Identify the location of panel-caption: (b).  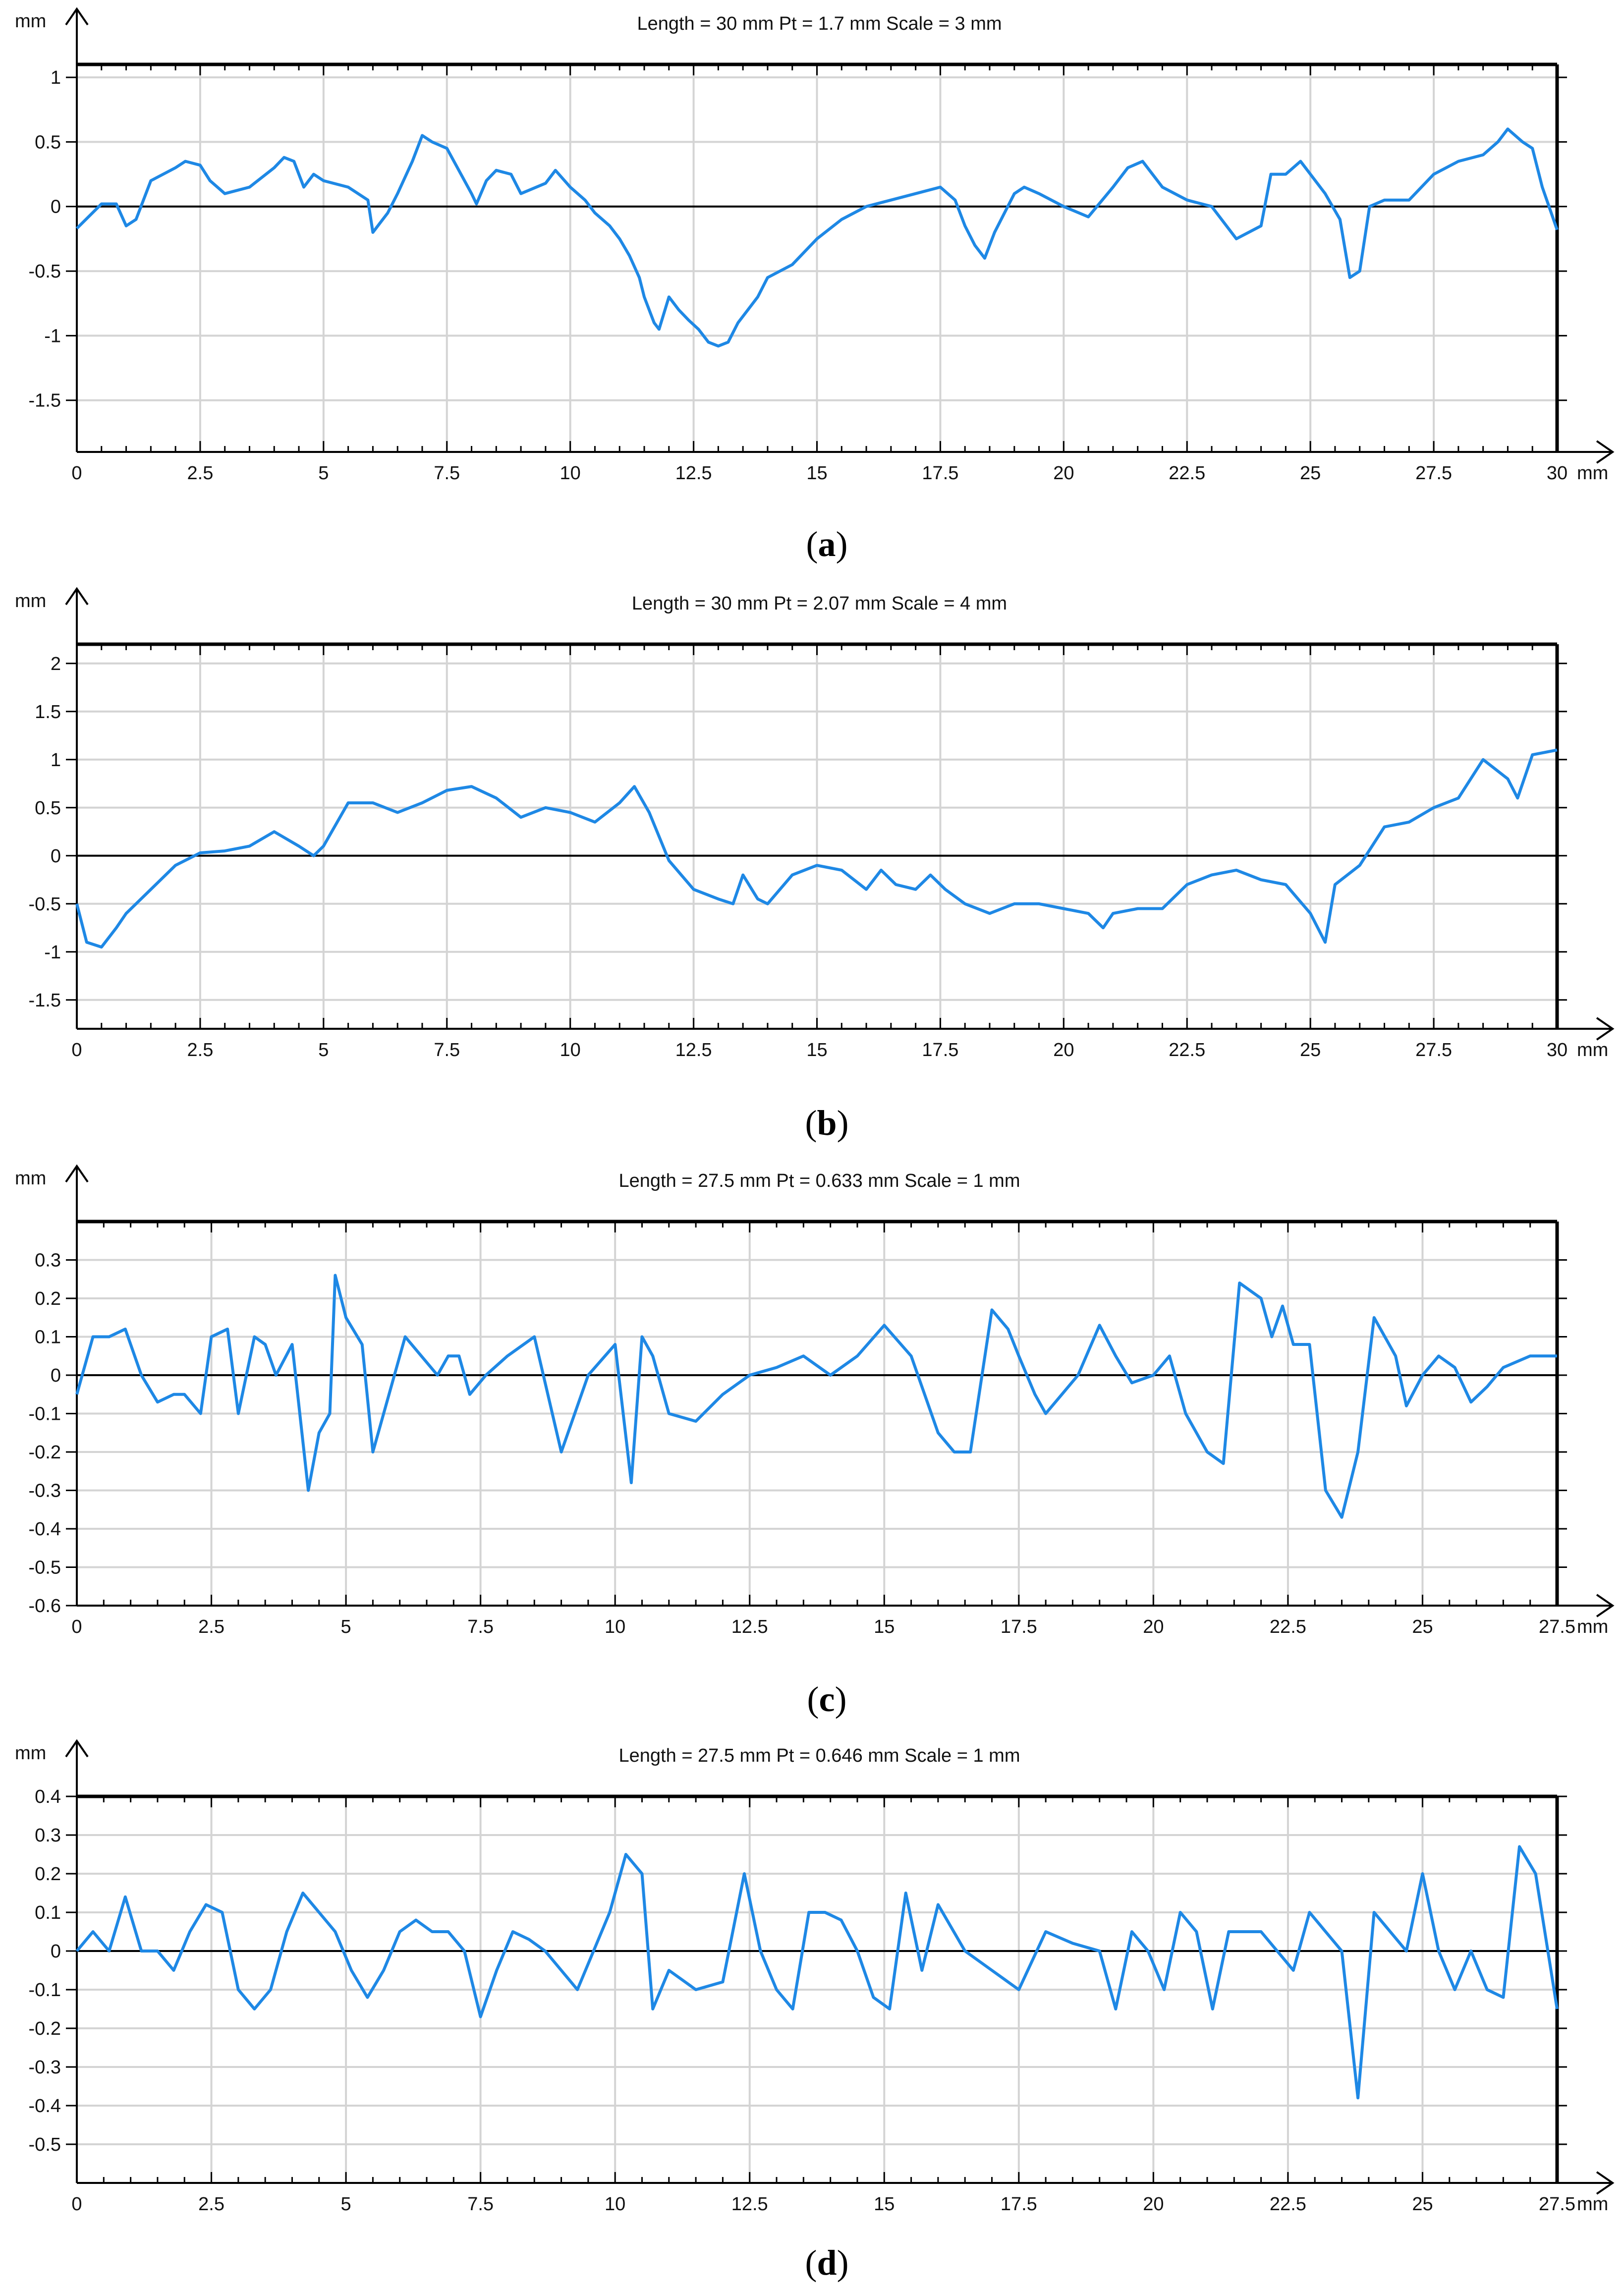
(826, 1123).